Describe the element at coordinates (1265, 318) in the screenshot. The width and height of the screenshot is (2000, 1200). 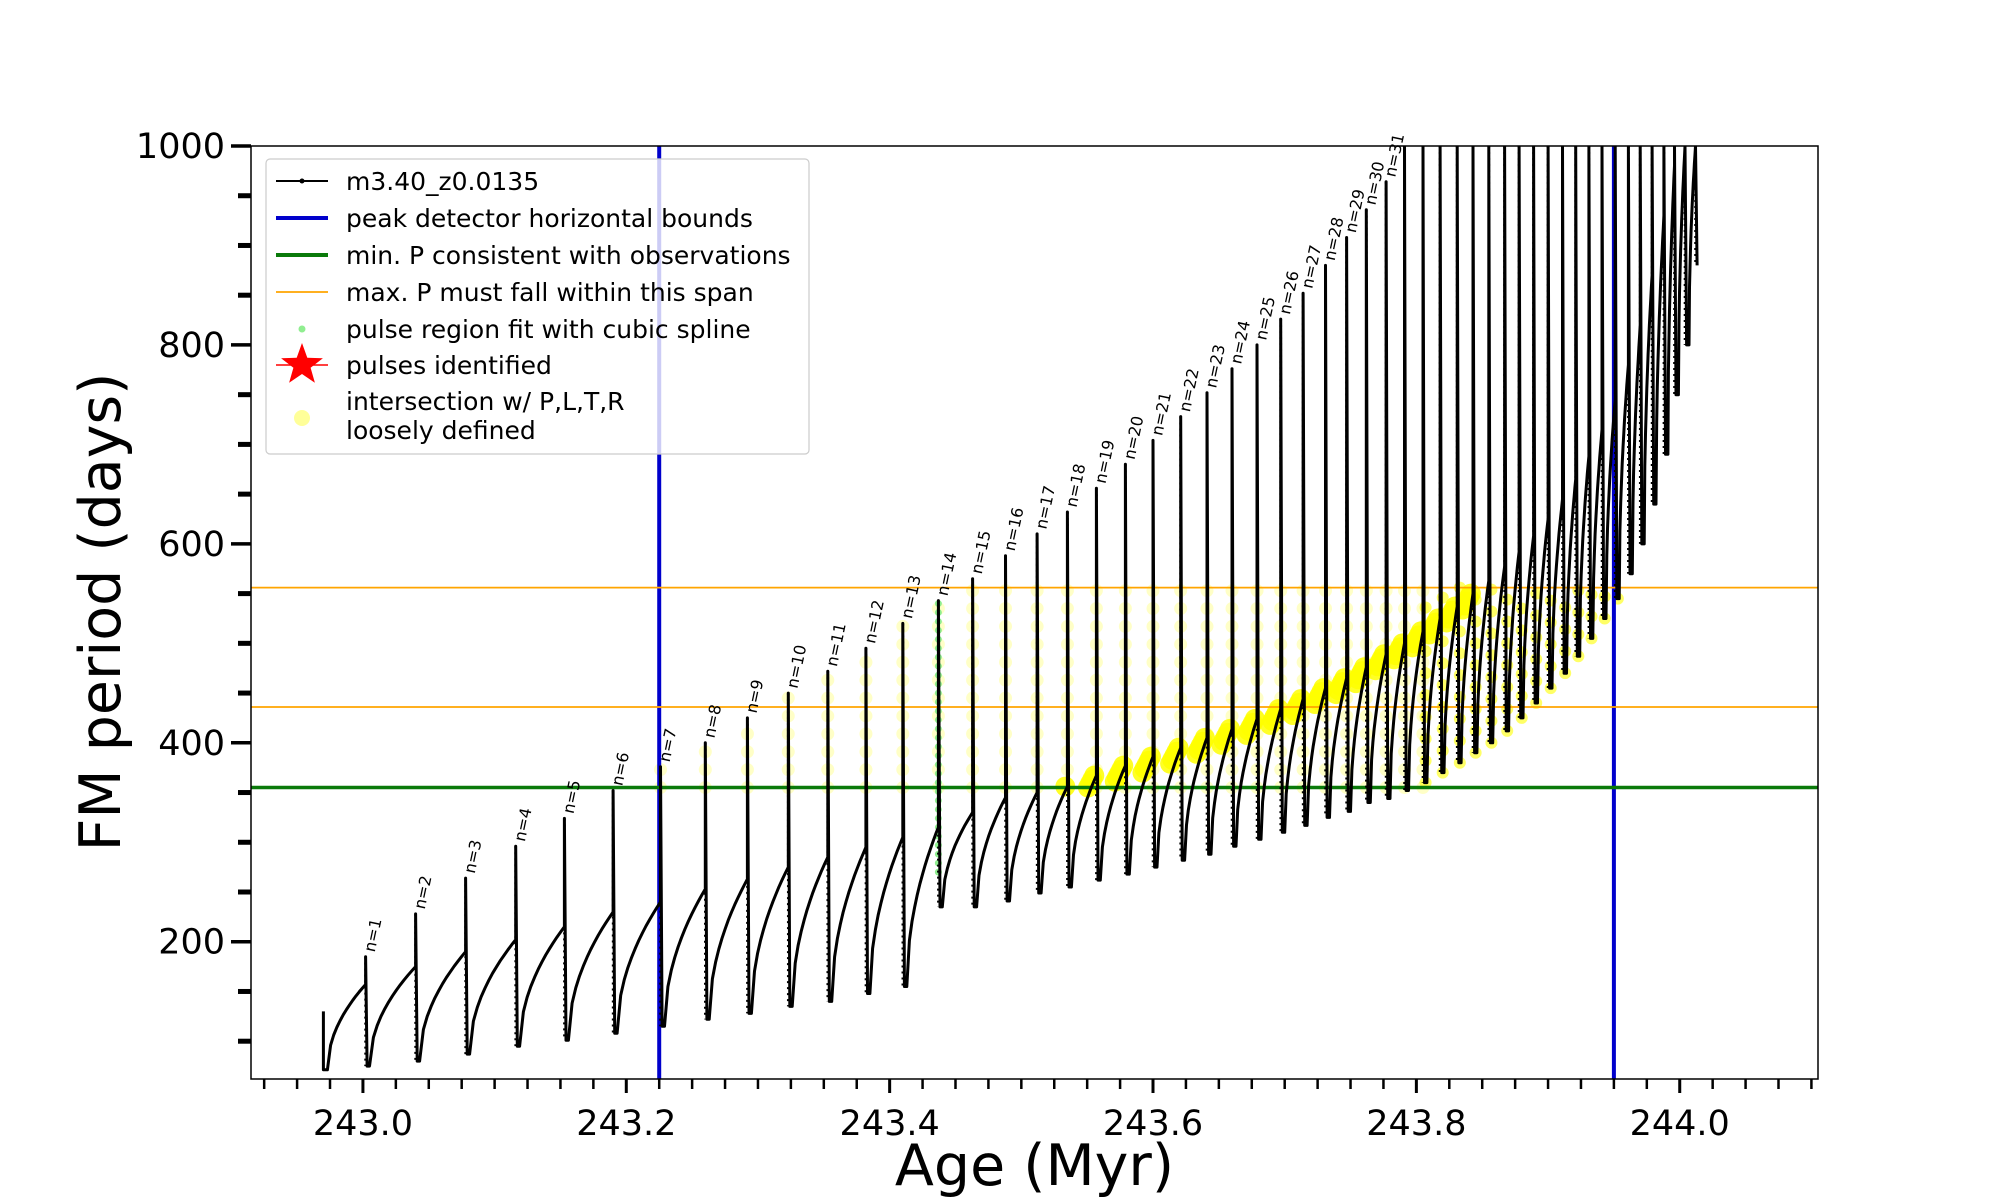
I see `pulse-label: n=25` at that location.